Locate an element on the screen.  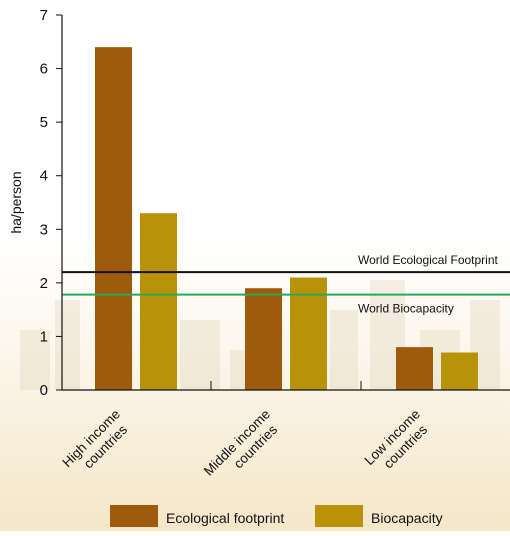
legend-label: Biocapacity is located at coordinates (407, 518).